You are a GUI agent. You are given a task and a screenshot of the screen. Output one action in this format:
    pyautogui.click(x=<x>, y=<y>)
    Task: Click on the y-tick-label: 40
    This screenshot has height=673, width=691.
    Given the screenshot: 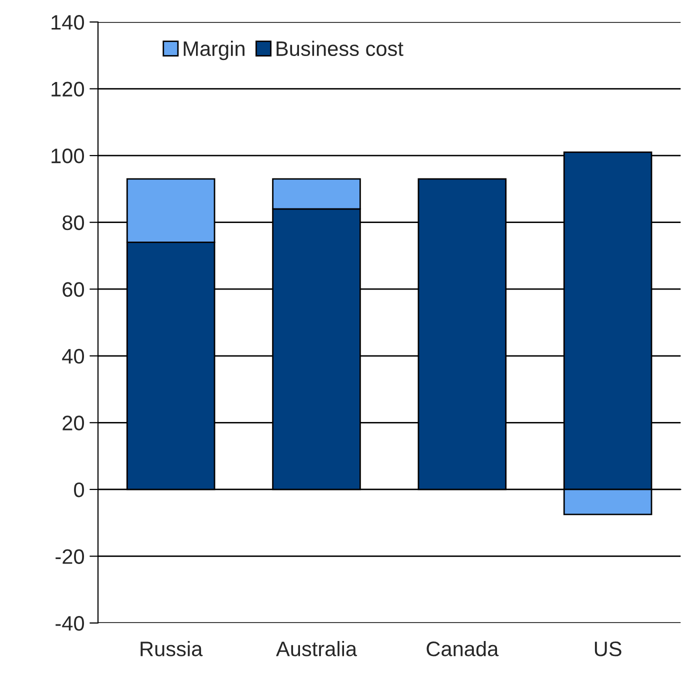 What is the action you would take?
    pyautogui.click(x=73, y=356)
    